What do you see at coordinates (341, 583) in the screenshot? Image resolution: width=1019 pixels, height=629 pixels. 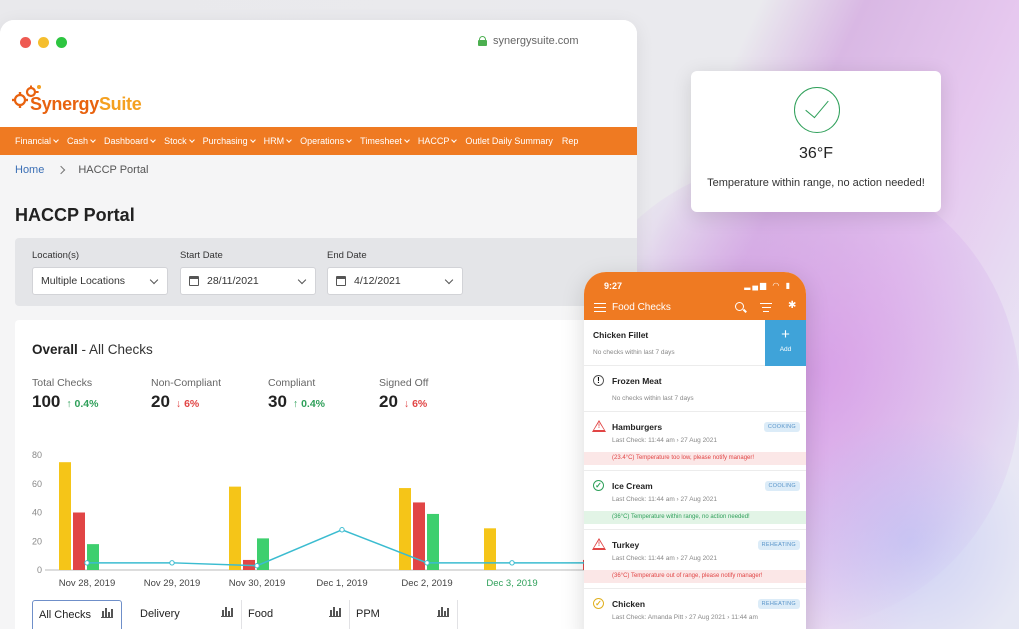 I see `x-tick-label: Dec 1, 2019` at bounding box center [341, 583].